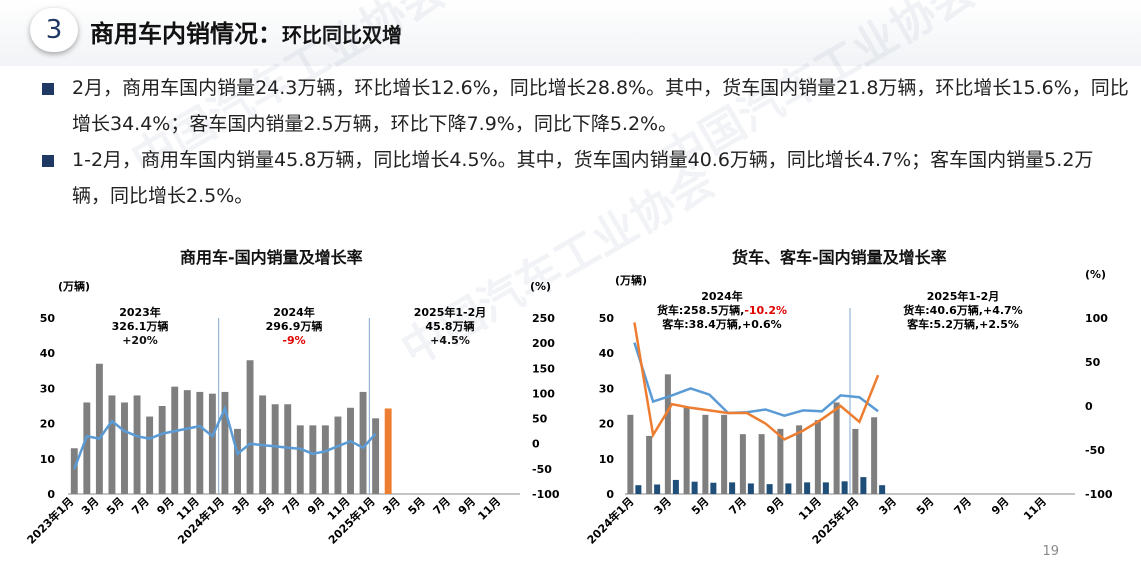  What do you see at coordinates (839, 257) in the screenshot?
I see `chart2-title: 货车、客车-国内销量及增长率` at bounding box center [839, 257].